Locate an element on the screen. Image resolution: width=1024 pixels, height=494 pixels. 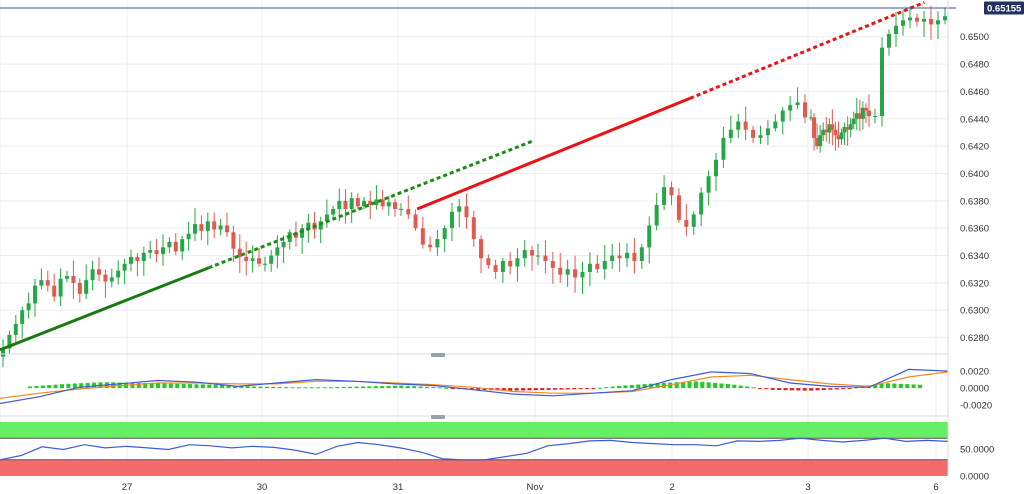
rsi-line is located at coordinates (474, 449).